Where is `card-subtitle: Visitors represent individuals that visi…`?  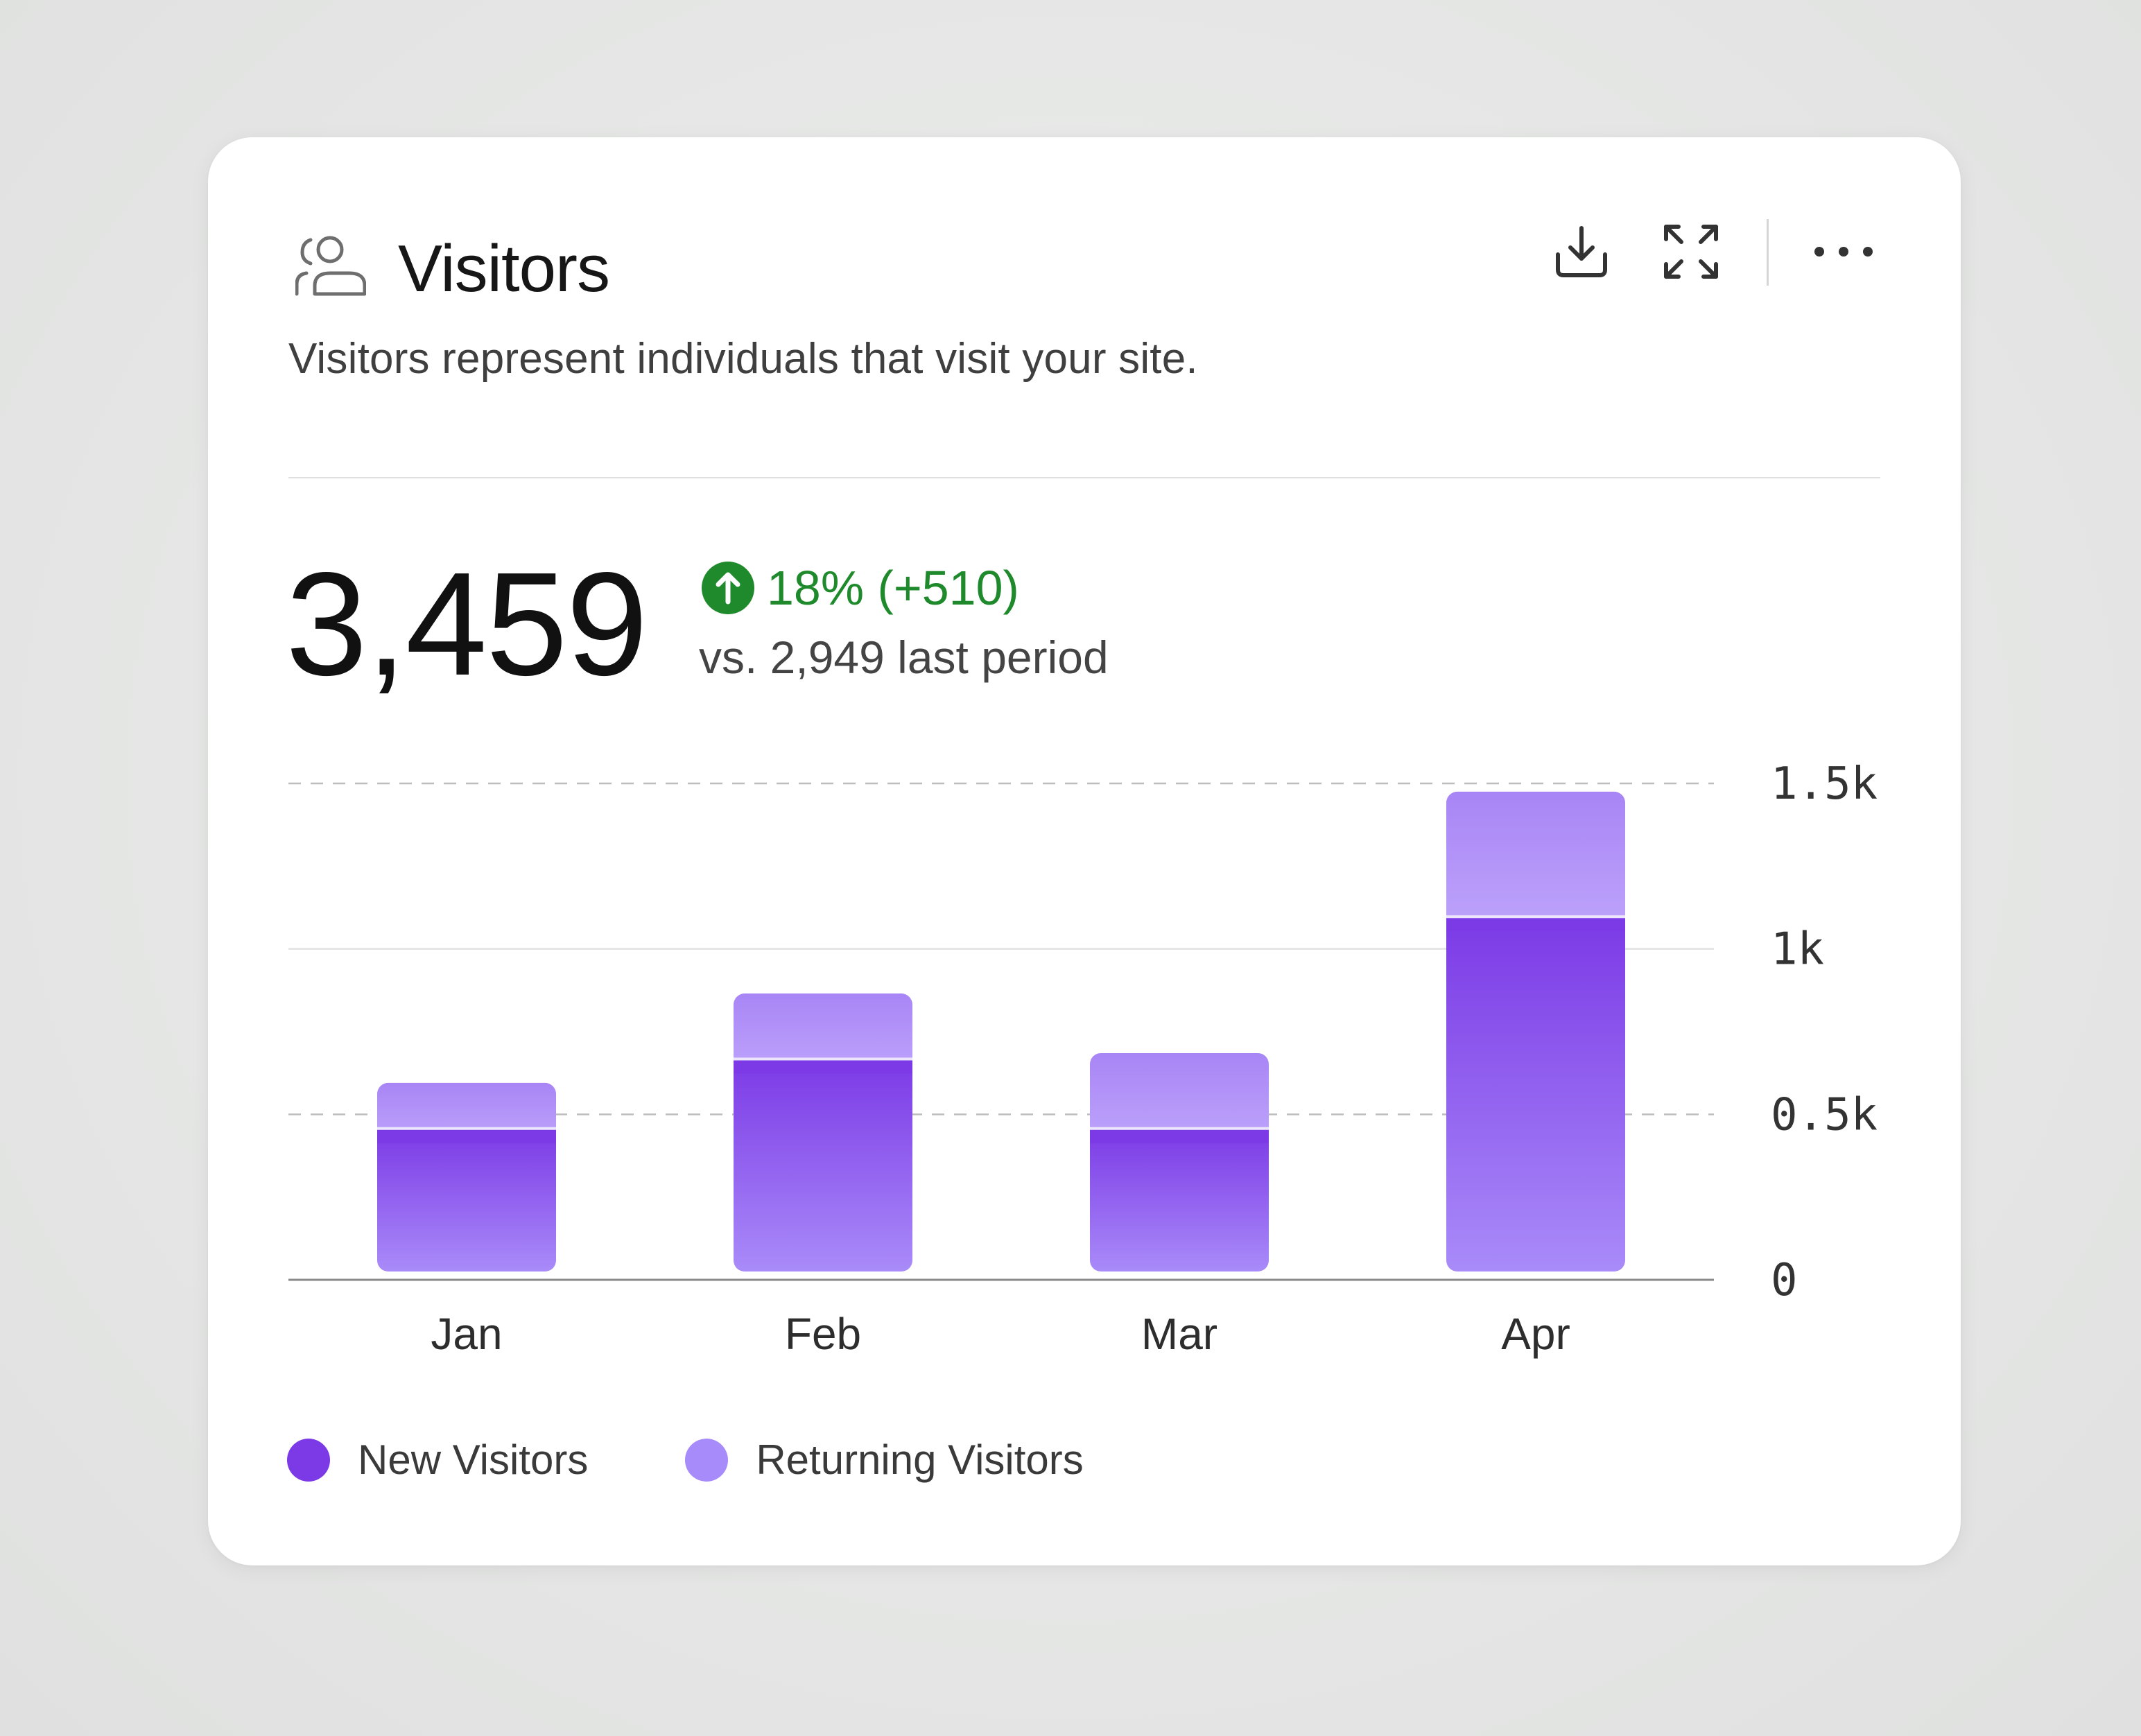 card-subtitle: Visitors represent individuals that visi… is located at coordinates (743, 359).